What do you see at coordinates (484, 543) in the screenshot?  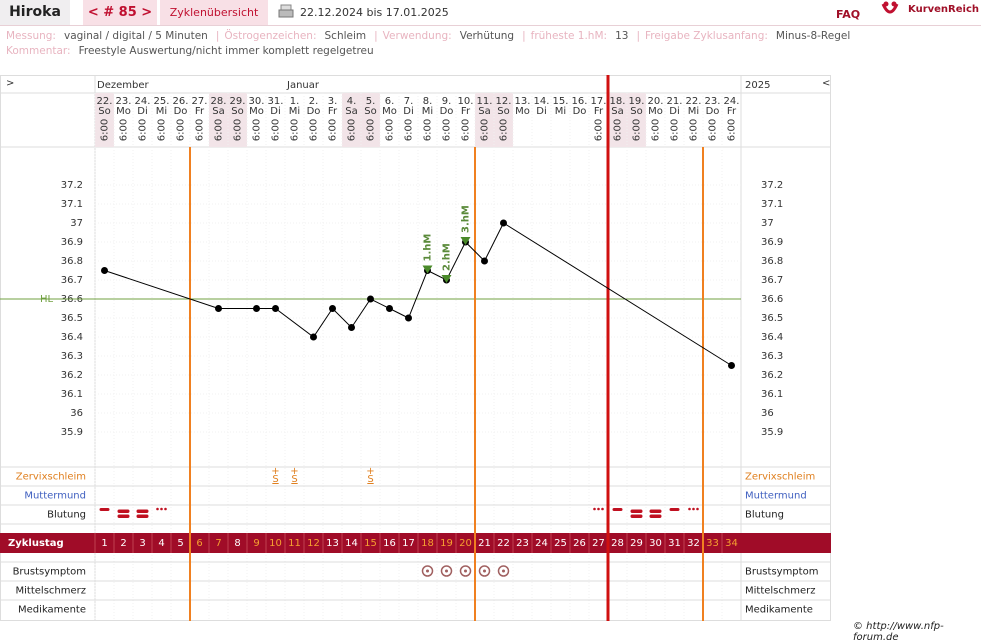 I see `cycle-day: 21` at bounding box center [484, 543].